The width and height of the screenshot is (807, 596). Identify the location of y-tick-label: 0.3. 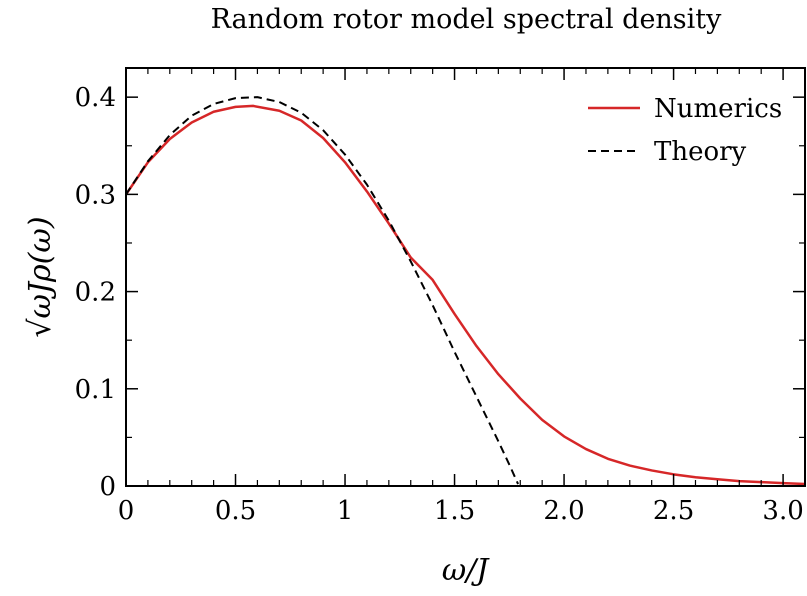
(95, 195).